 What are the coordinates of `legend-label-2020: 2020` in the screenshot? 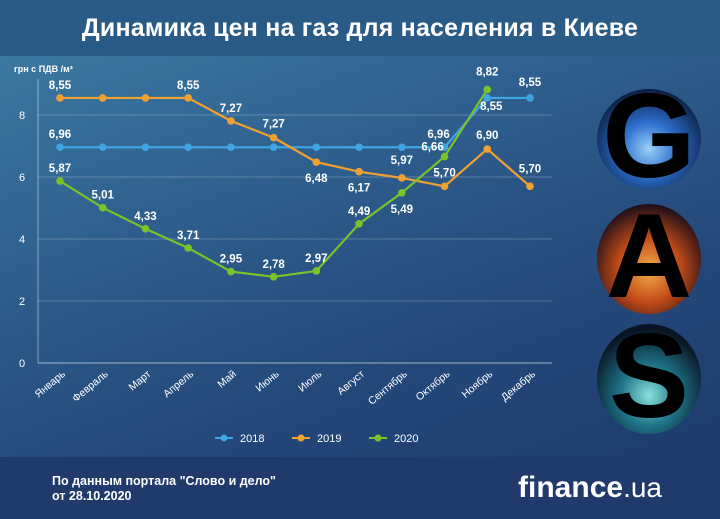 It's located at (406, 439).